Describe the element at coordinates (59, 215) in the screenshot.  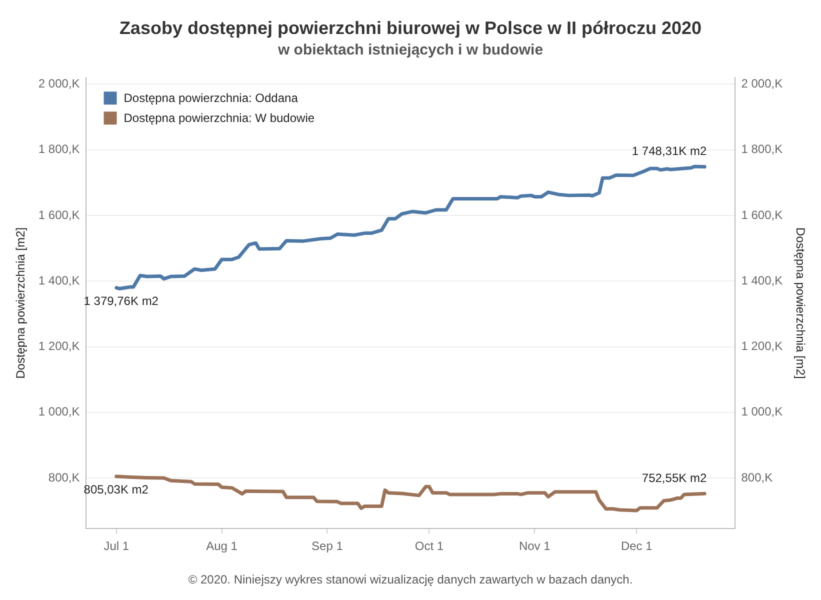
I see `y-tick-label: 1 600,K` at that location.